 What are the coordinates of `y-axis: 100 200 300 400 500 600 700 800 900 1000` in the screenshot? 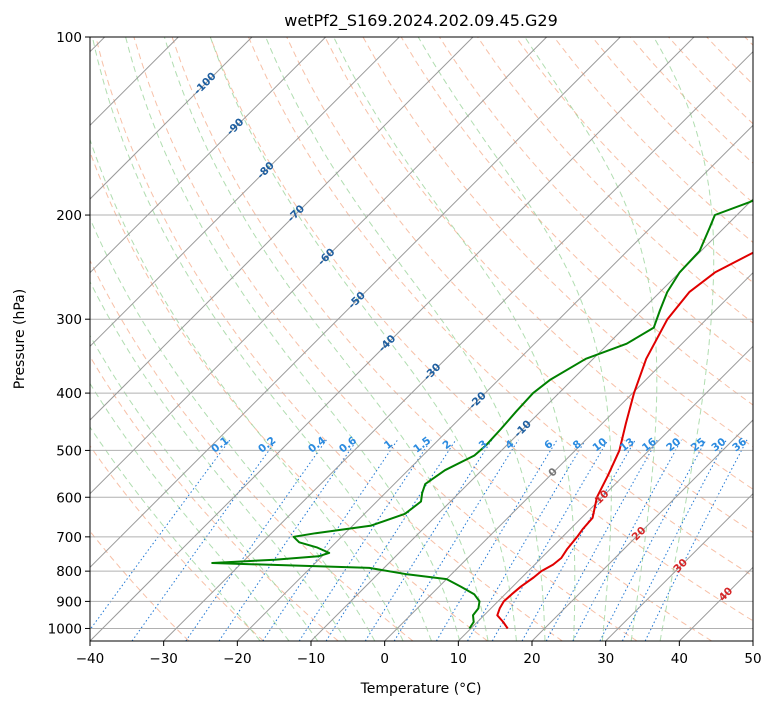 It's located at (69, 333).